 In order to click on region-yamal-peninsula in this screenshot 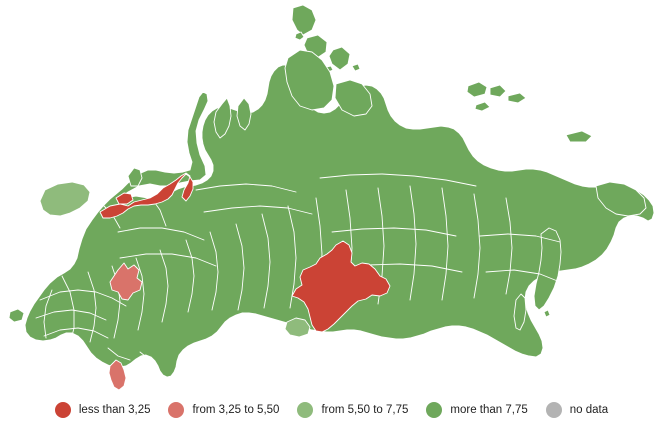, I will do `click(222, 118)`.